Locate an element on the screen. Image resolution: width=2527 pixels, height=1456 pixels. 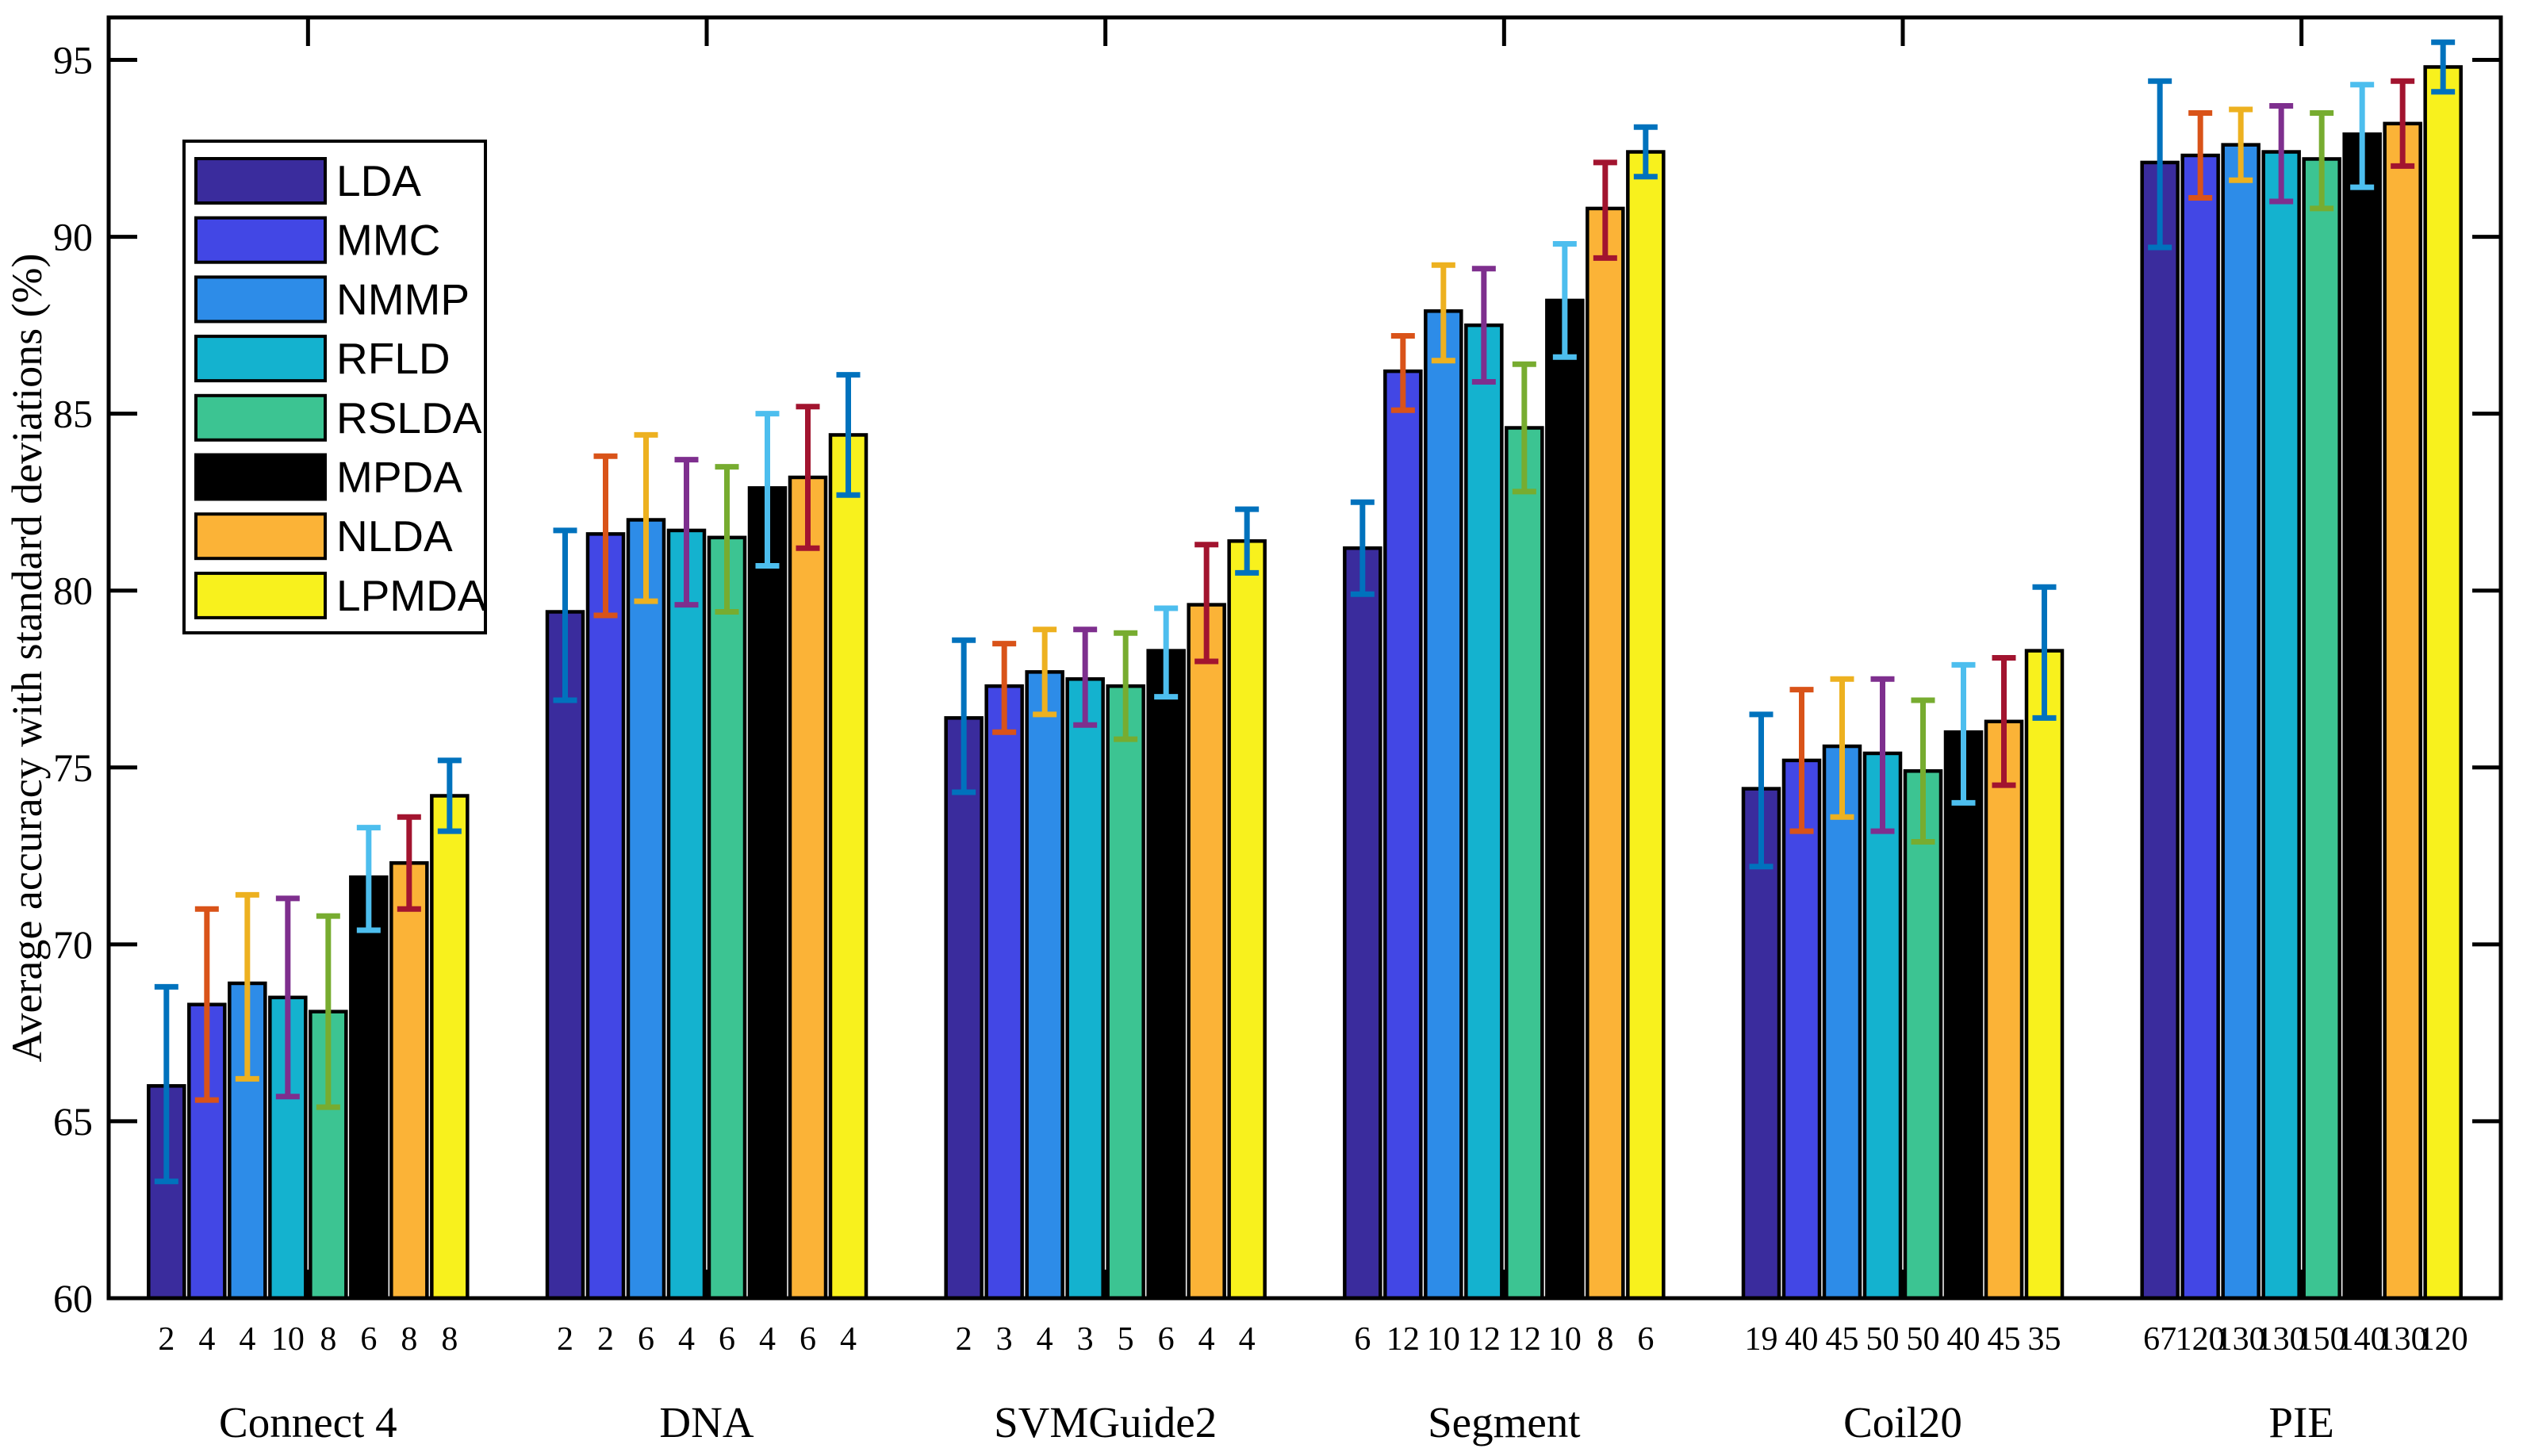
dim-label-mpda-dna: 4 is located at coordinates (767, 1339).